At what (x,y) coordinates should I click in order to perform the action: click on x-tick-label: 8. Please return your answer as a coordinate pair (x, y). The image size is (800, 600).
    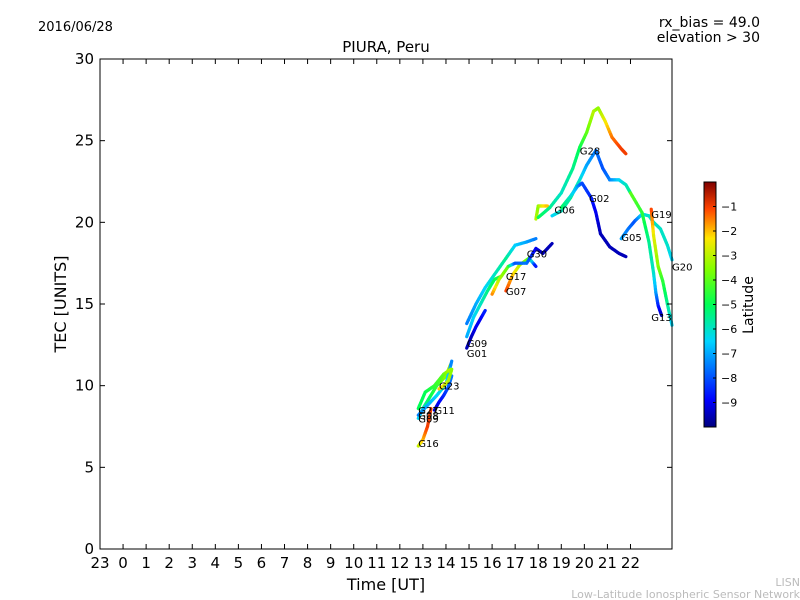
    Looking at the image, I should click on (308, 563).